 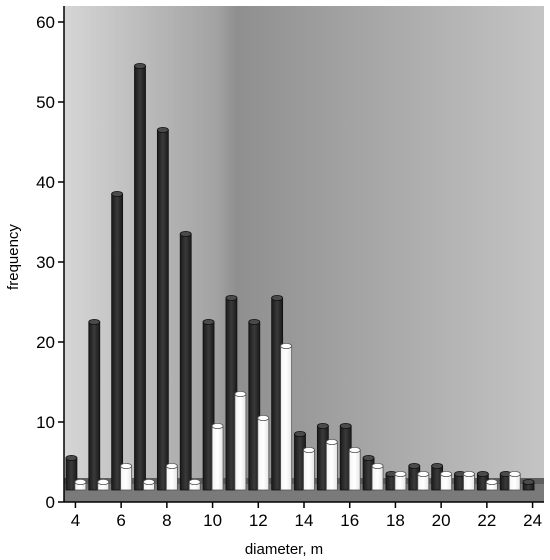 What do you see at coordinates (45, 102) in the screenshot?
I see `y-tick-label: 50` at bounding box center [45, 102].